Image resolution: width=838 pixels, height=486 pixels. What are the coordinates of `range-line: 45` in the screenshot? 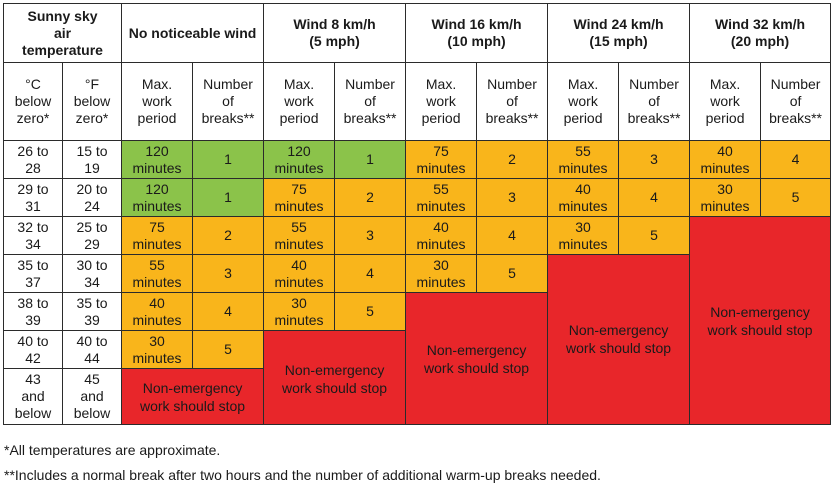 It's located at (92, 379).